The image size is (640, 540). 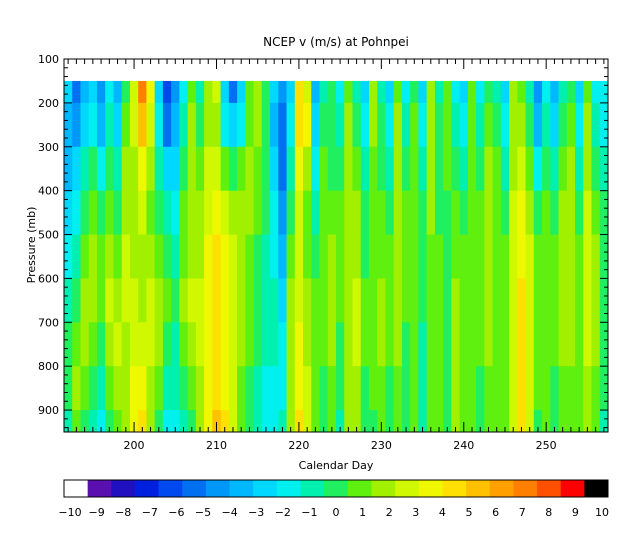 What do you see at coordinates (69, 512) in the screenshot?
I see `colorbar-tick-label: −10` at bounding box center [69, 512].